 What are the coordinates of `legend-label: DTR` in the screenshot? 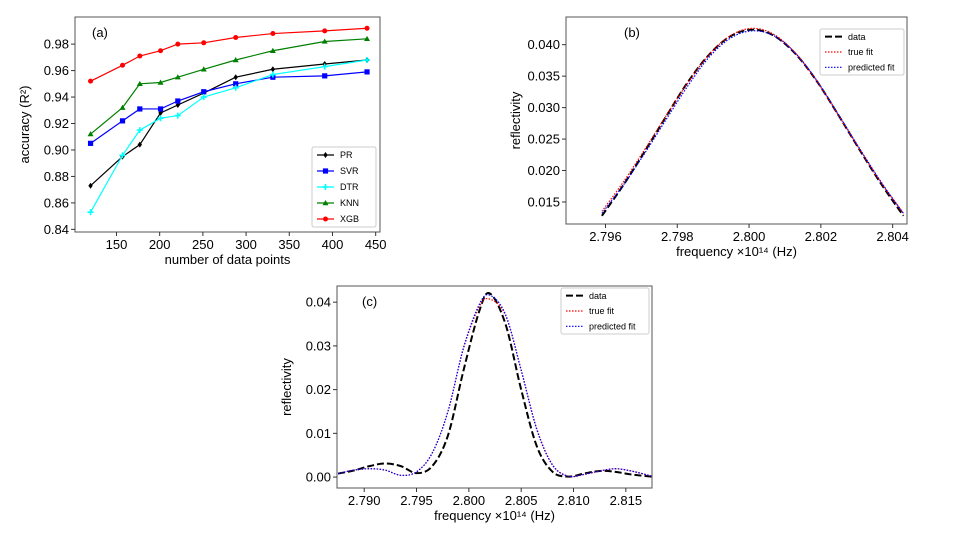 It's located at (349, 187).